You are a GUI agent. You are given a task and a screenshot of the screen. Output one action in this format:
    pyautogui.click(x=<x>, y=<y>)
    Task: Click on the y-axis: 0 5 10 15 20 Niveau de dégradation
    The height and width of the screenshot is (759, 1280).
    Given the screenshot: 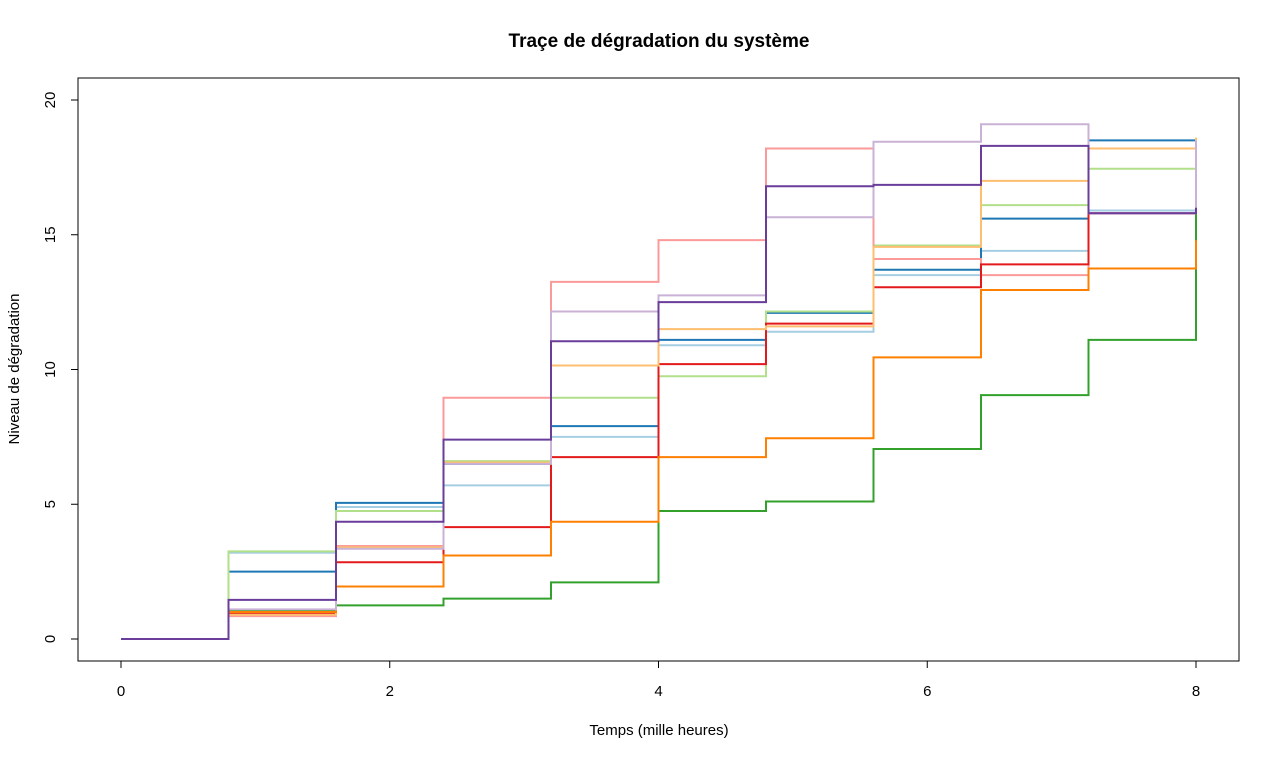 What is the action you would take?
    pyautogui.click(x=42, y=367)
    